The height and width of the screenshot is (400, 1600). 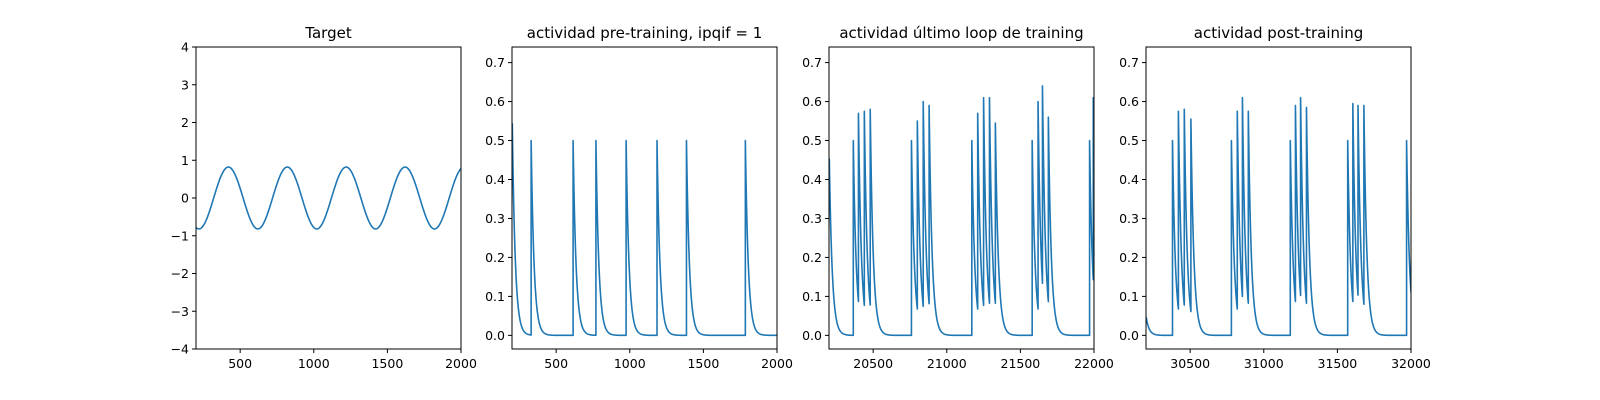 What do you see at coordinates (1021, 363) in the screenshot?
I see `x-tick-label: 21500` at bounding box center [1021, 363].